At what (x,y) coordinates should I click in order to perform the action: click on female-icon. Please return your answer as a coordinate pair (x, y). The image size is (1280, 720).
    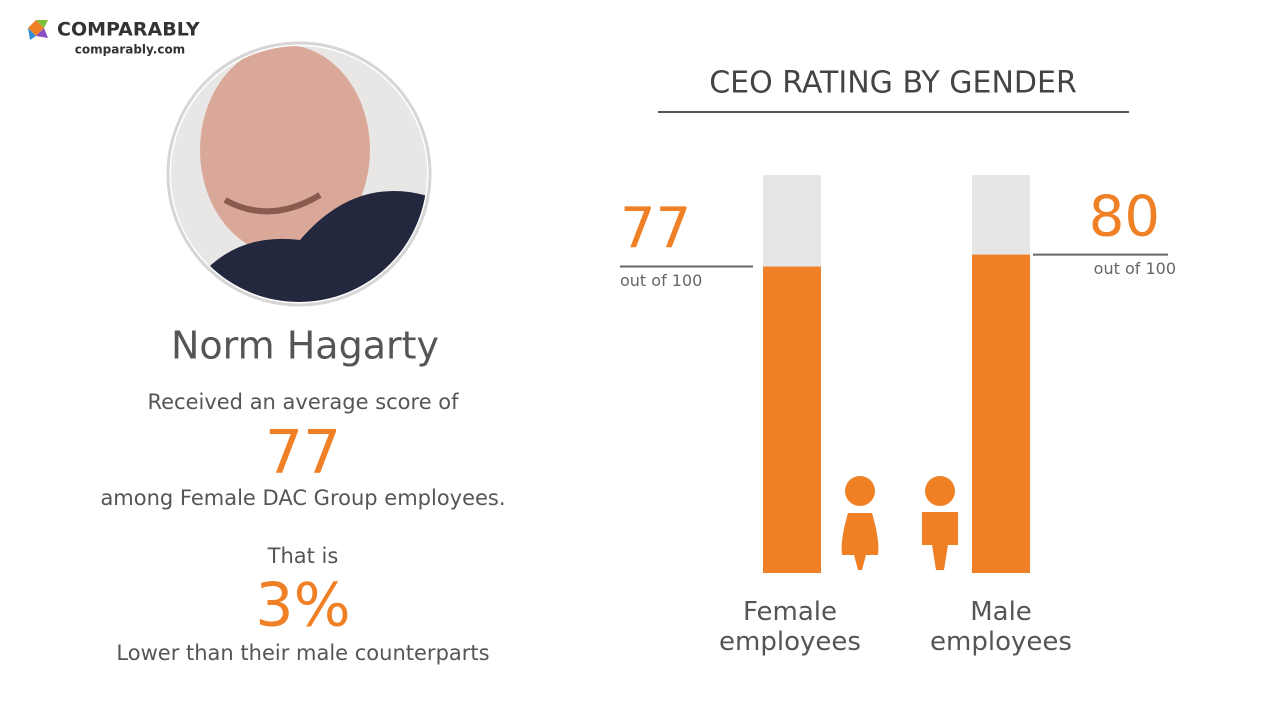
    Looking at the image, I should click on (860, 523).